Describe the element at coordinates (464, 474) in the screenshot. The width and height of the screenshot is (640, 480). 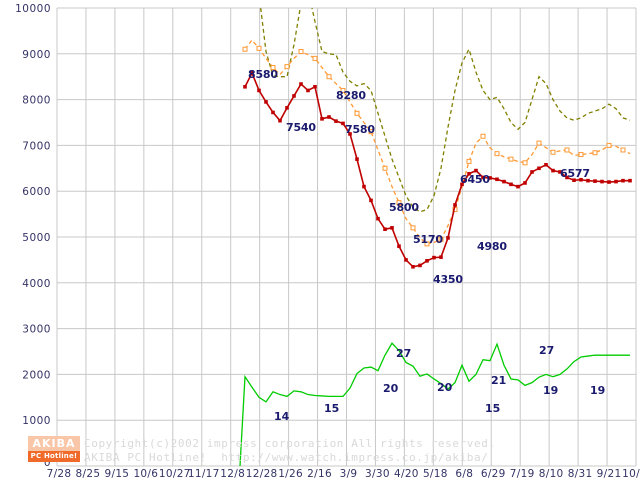
I see `x-axis-tick-label: 6/8` at that location.